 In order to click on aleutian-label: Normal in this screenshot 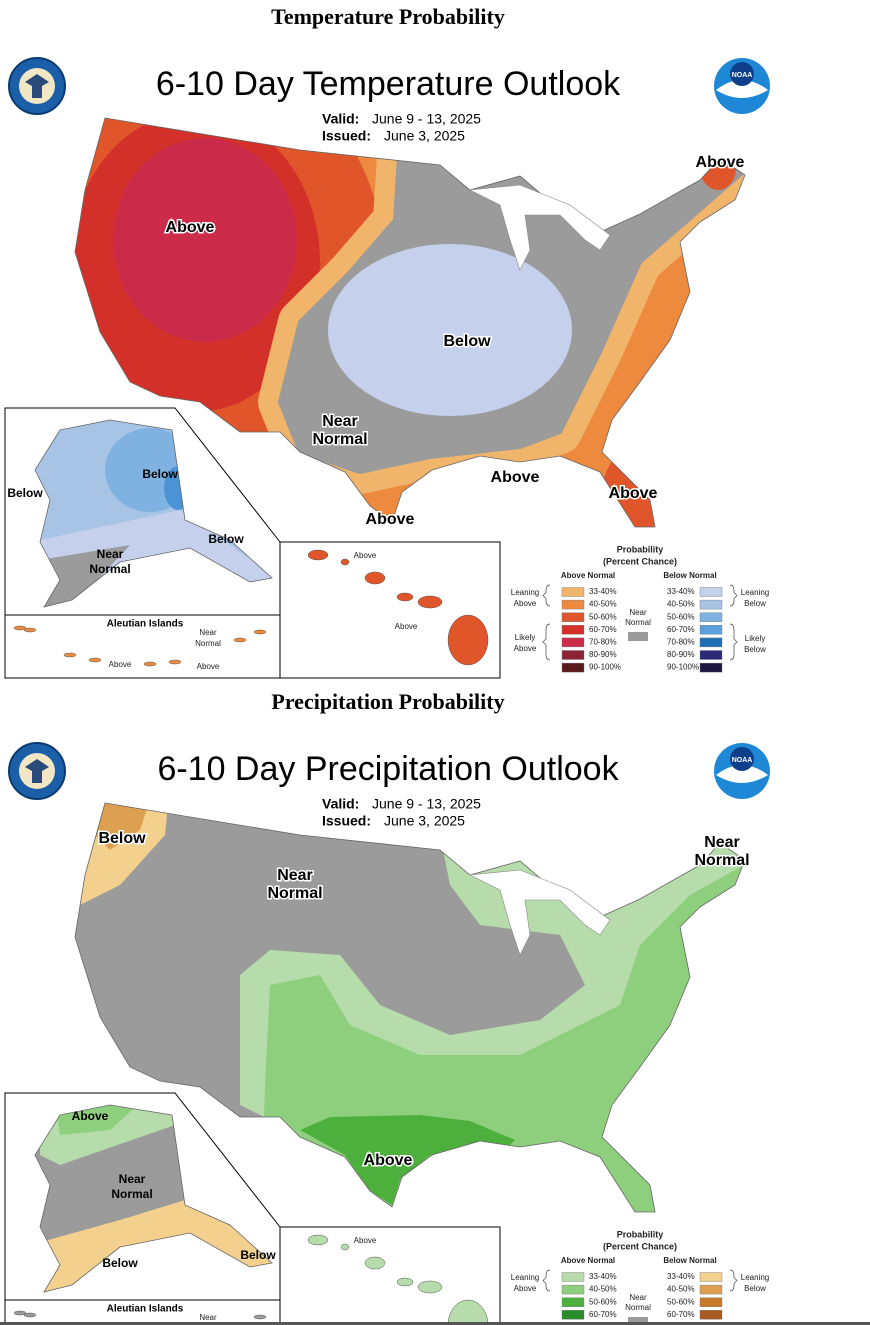, I will do `click(208, 643)`.